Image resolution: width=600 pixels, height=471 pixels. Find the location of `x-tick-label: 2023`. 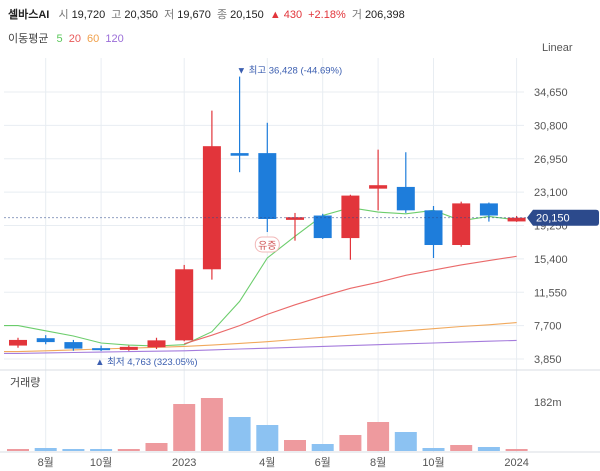

x-tick-label: 2023 is located at coordinates (184, 463).